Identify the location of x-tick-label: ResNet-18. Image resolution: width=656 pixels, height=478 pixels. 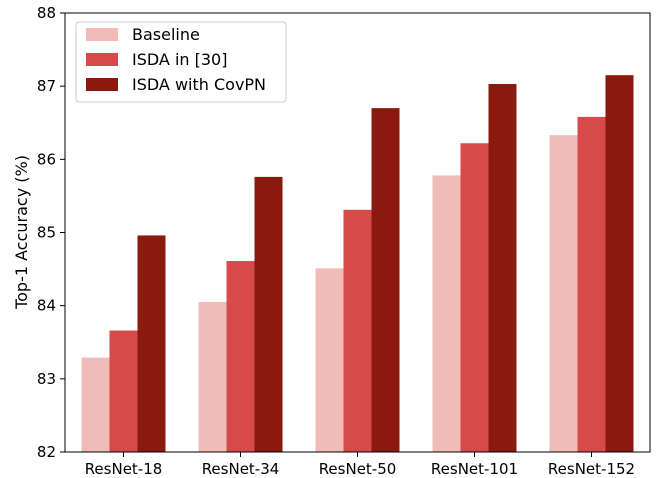
(124, 469).